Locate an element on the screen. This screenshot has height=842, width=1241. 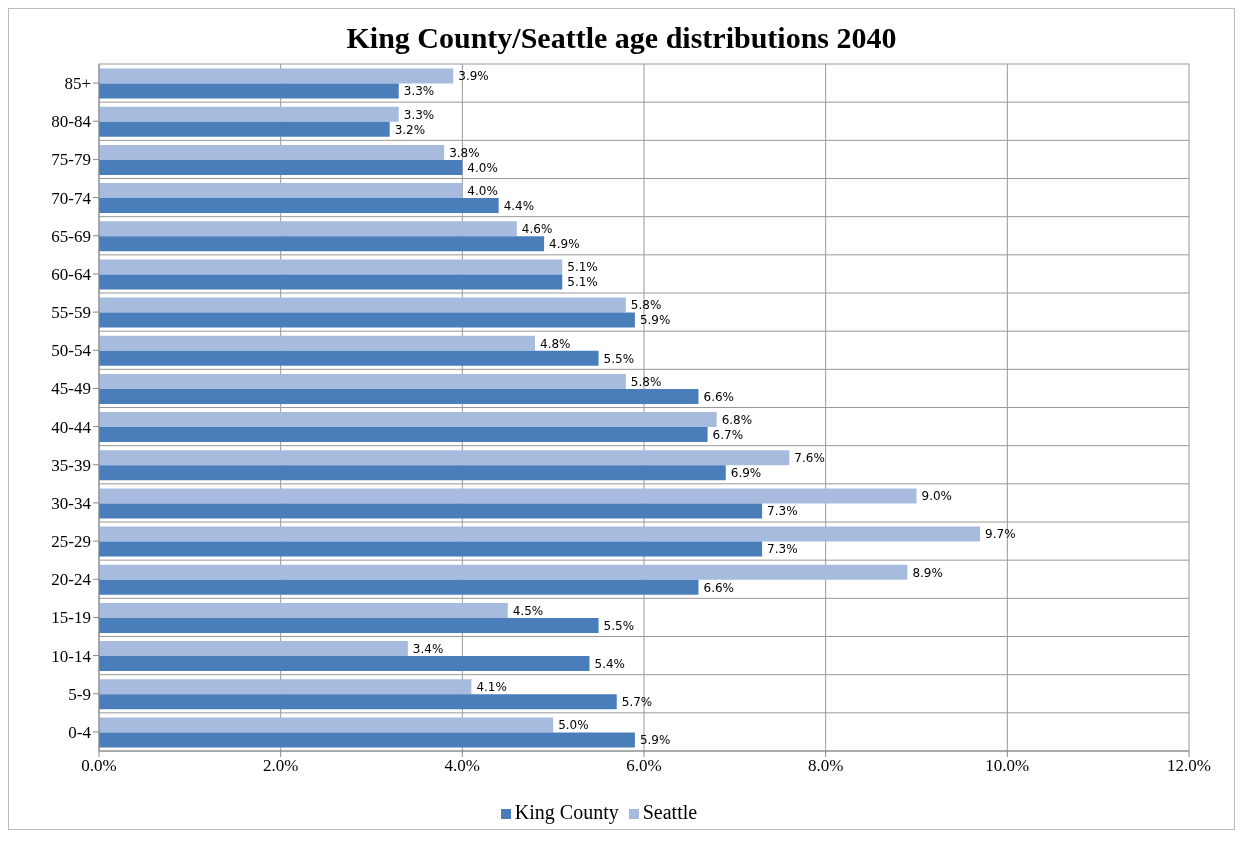
x-tick-label: 4.0% is located at coordinates (462, 766).